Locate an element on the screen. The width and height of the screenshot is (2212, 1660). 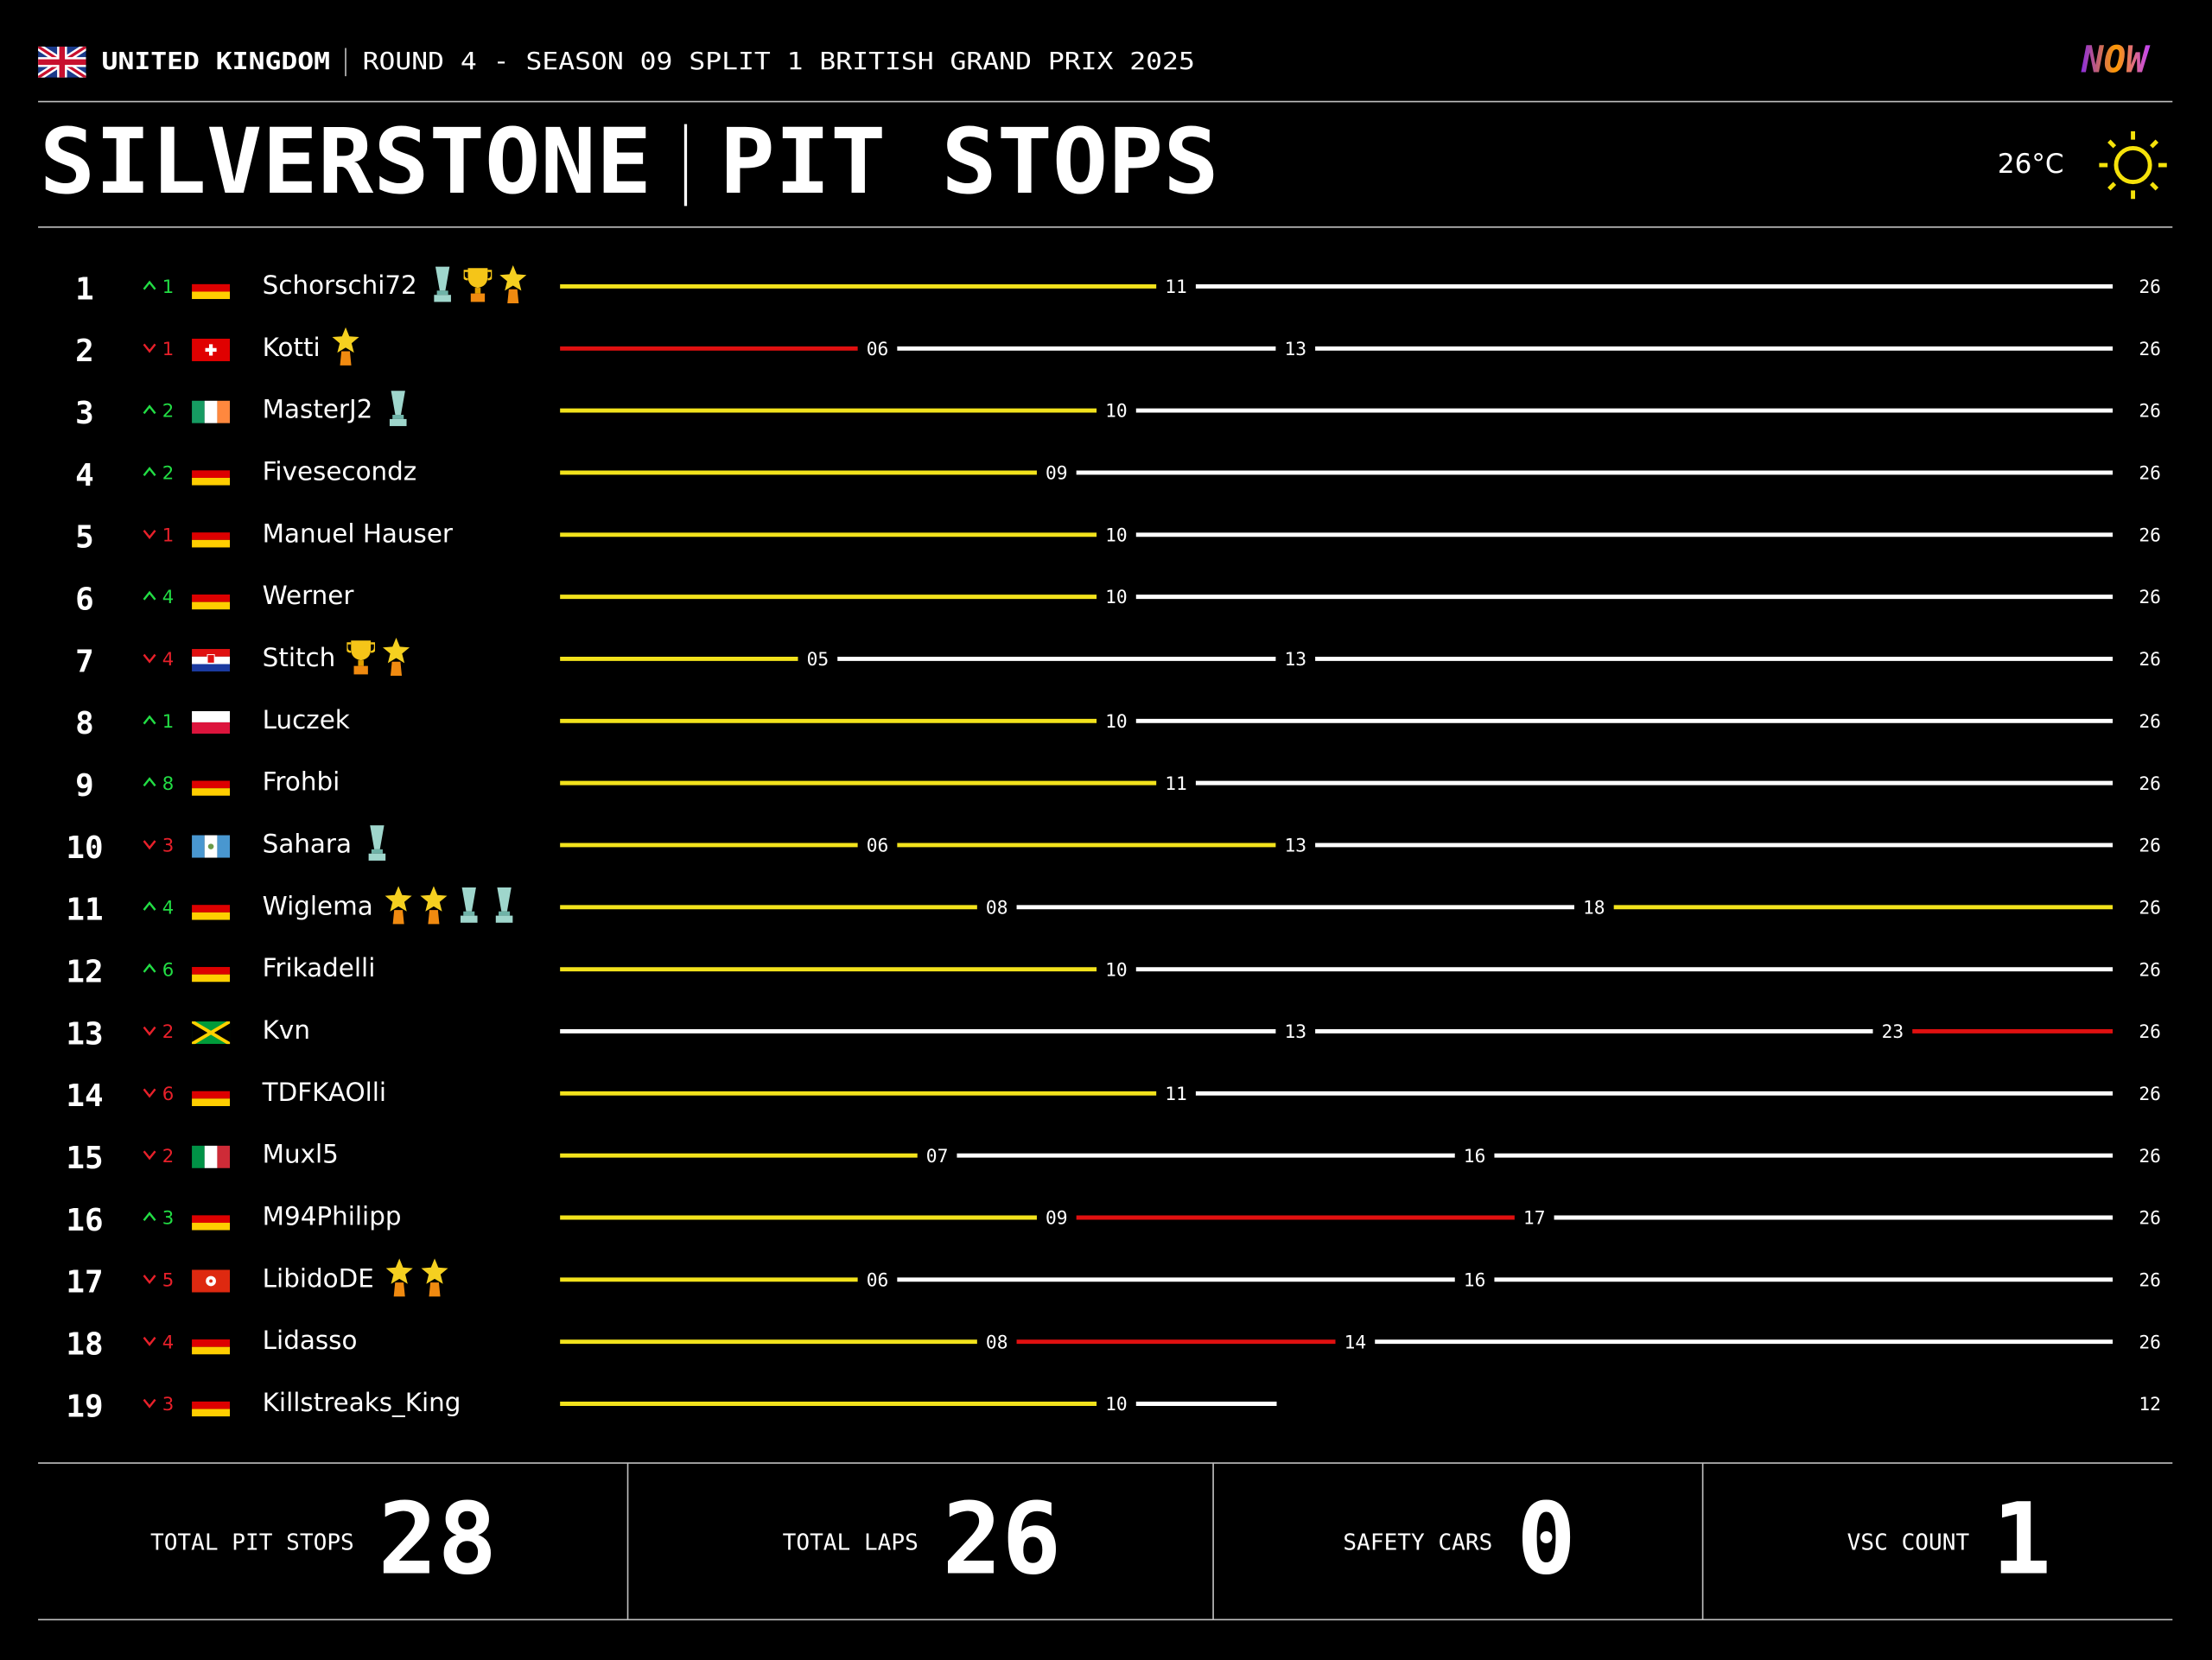
weather-icon is located at coordinates (2133, 165).